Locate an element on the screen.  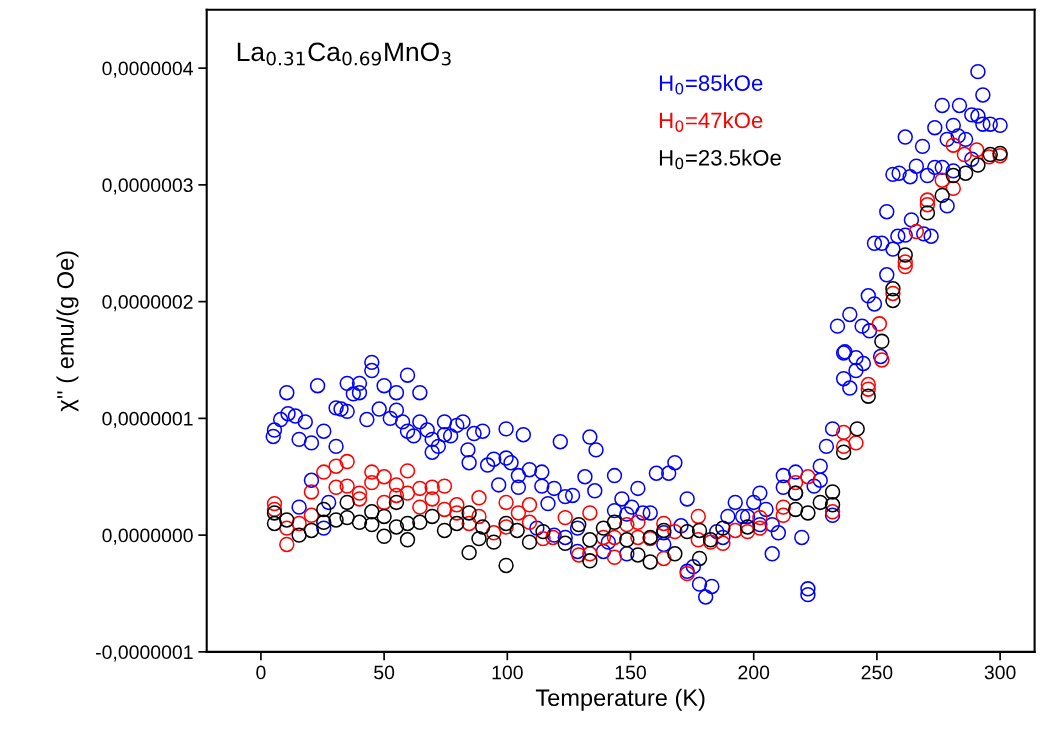
x-tick-label: 300 is located at coordinates (1000, 672).